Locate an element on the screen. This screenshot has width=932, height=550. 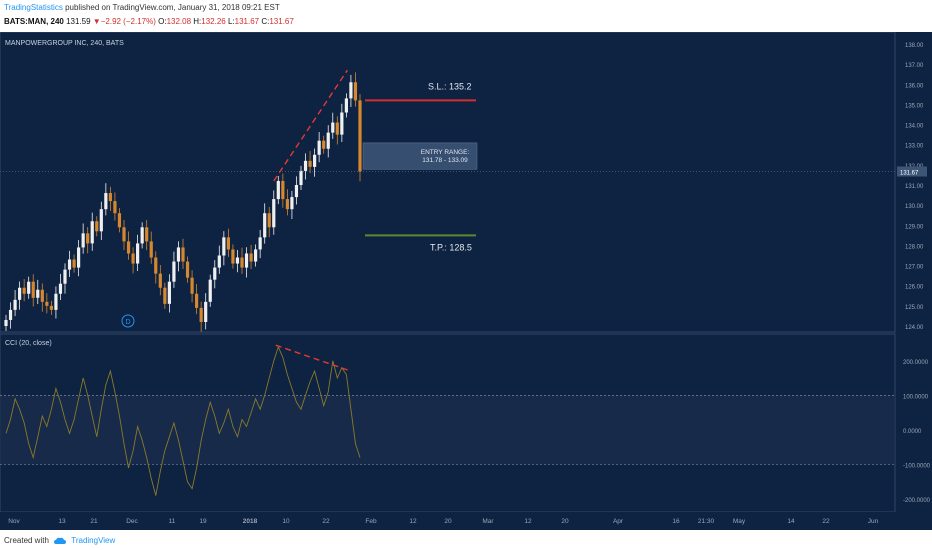
price-divergence-line is located at coordinates (310, 125).